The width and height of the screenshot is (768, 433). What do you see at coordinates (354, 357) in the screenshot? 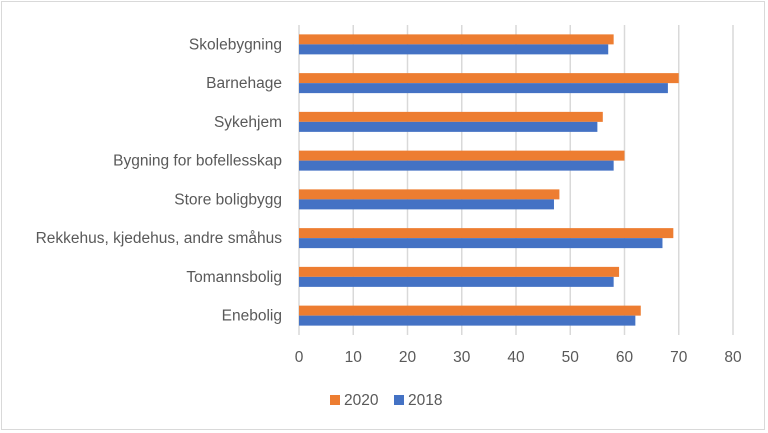
I see `x-tick-label: 10` at bounding box center [354, 357].